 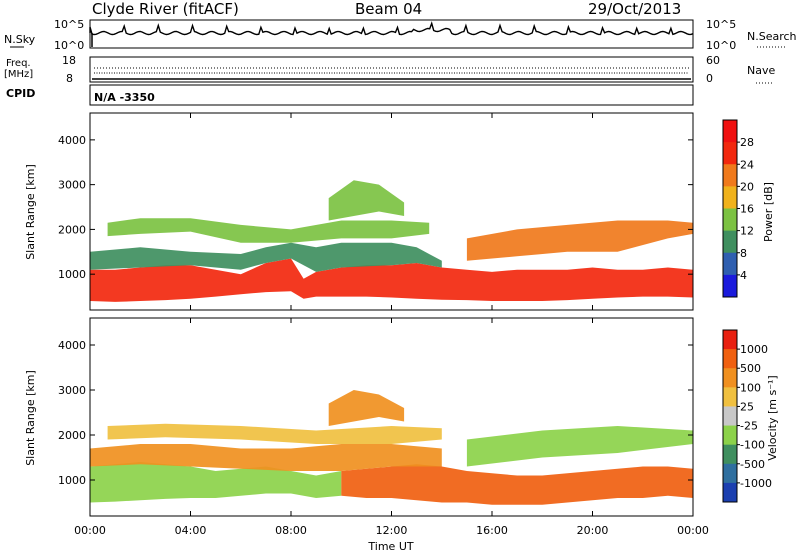 I want to click on sky-trace, so click(x=391, y=34).